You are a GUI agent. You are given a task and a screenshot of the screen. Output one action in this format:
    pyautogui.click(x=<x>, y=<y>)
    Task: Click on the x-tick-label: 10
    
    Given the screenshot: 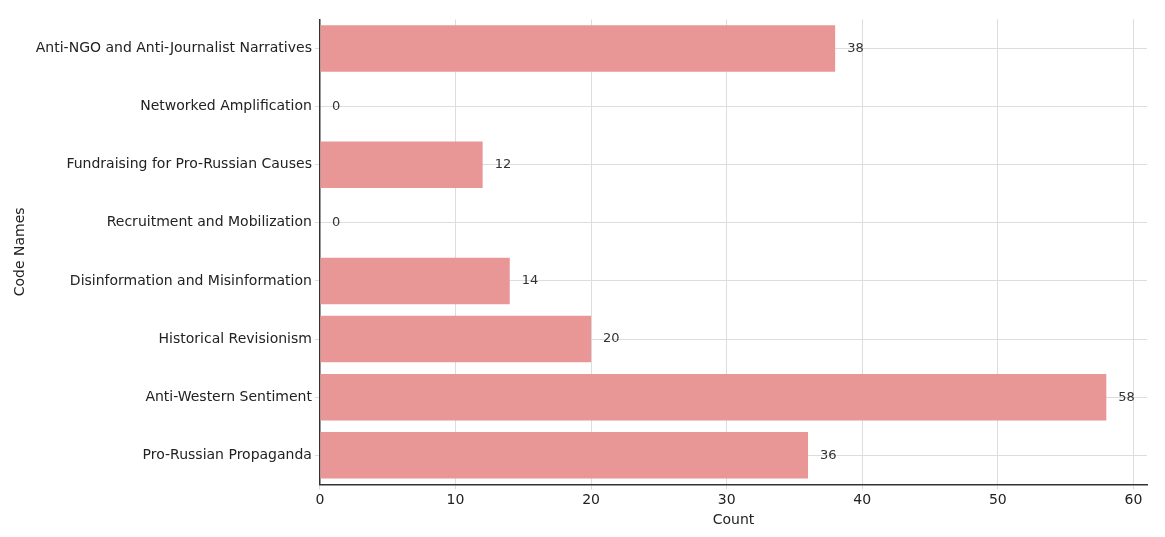 What is the action you would take?
    pyautogui.click(x=455, y=499)
    